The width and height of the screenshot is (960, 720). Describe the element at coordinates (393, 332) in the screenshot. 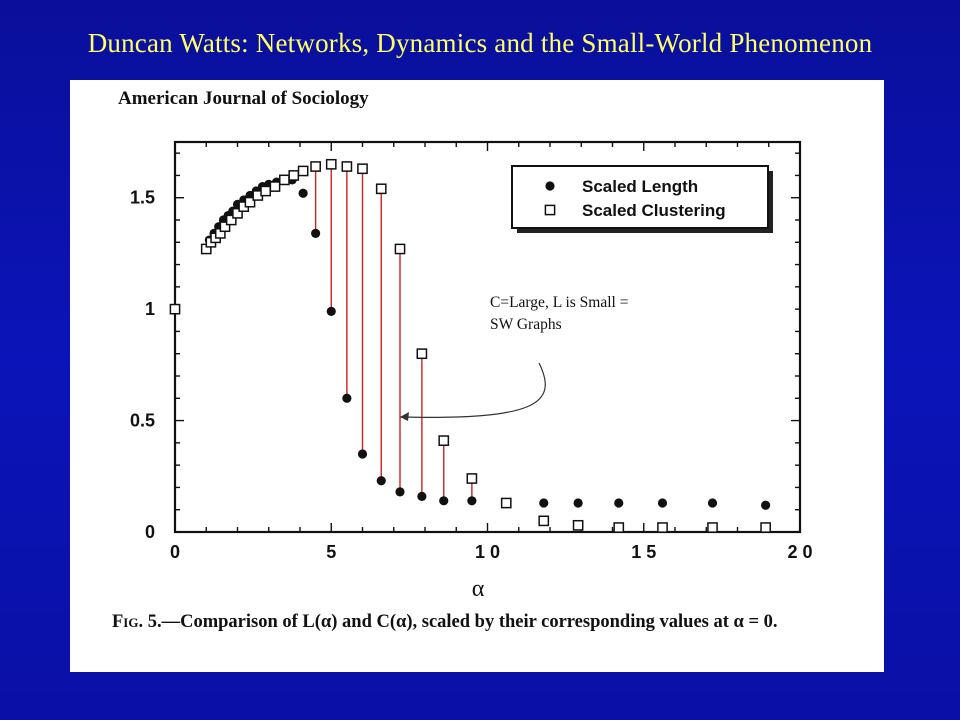

I see `highlight-lines` at that location.